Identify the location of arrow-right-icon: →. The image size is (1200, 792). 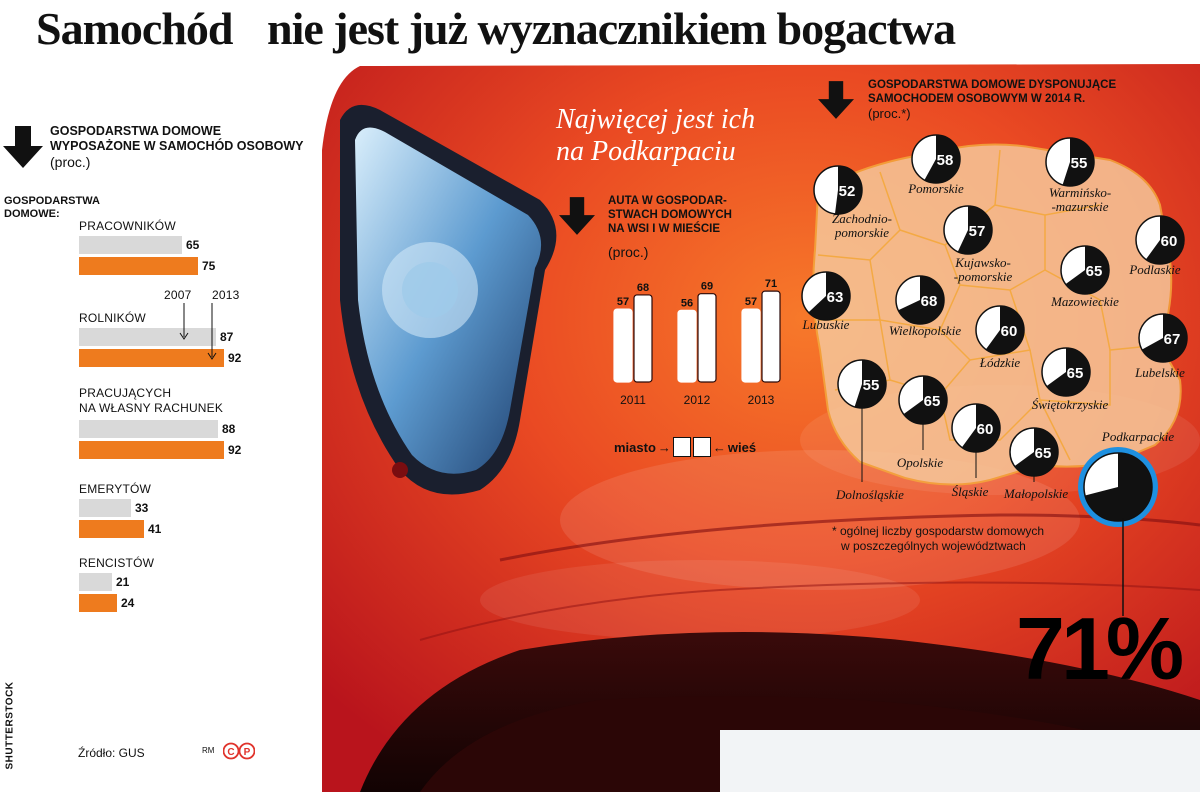
(664, 447).